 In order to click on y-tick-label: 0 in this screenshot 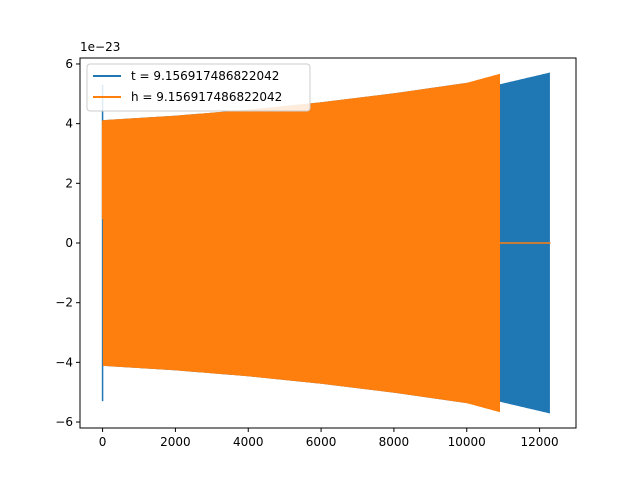, I will do `click(69, 243)`.